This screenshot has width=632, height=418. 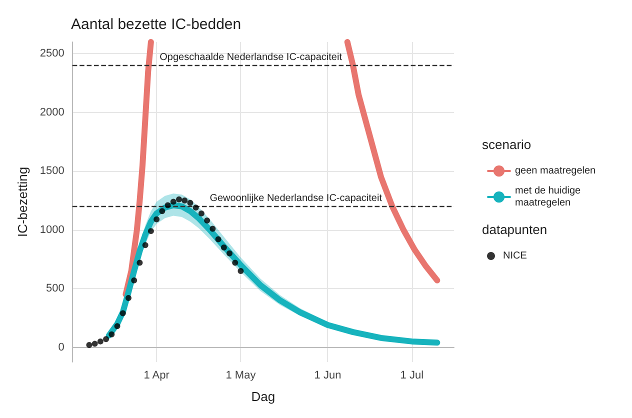 I want to click on legend-label: NICE, so click(x=515, y=256).